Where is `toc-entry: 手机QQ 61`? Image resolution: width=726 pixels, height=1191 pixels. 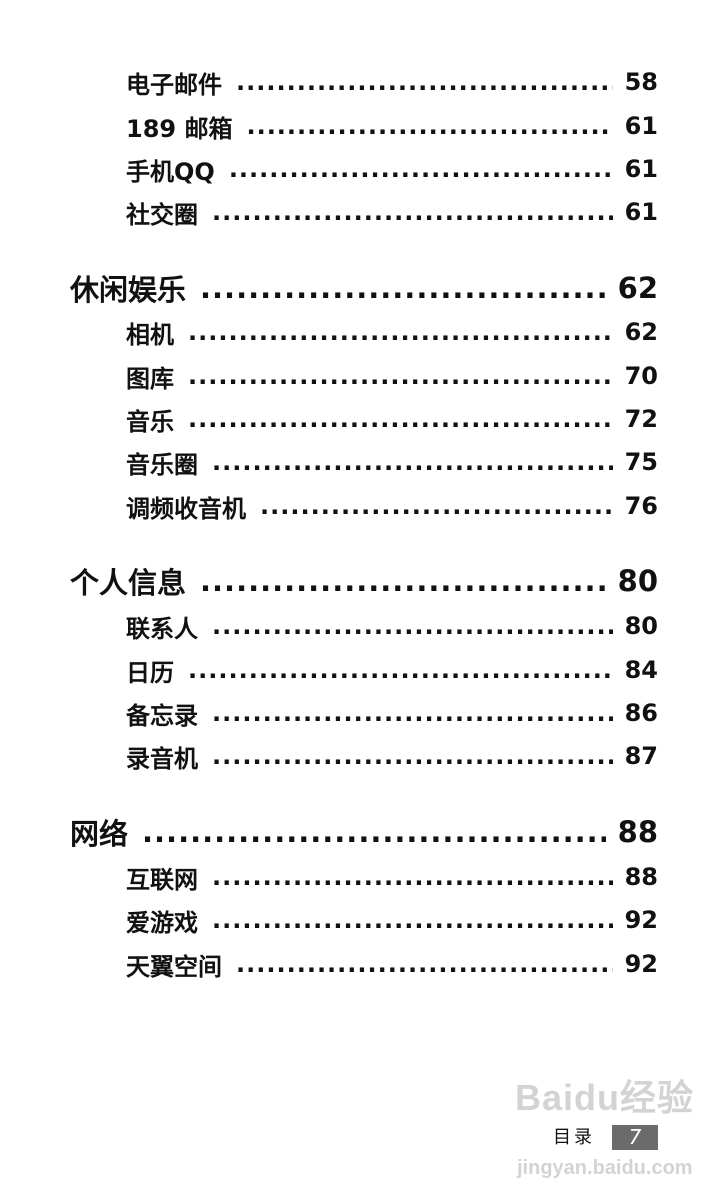 toc-entry: 手机QQ 61 is located at coordinates (392, 169).